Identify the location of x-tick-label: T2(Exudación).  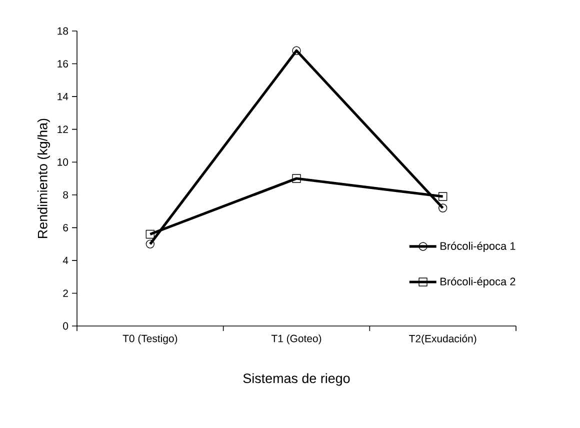
(442, 339).